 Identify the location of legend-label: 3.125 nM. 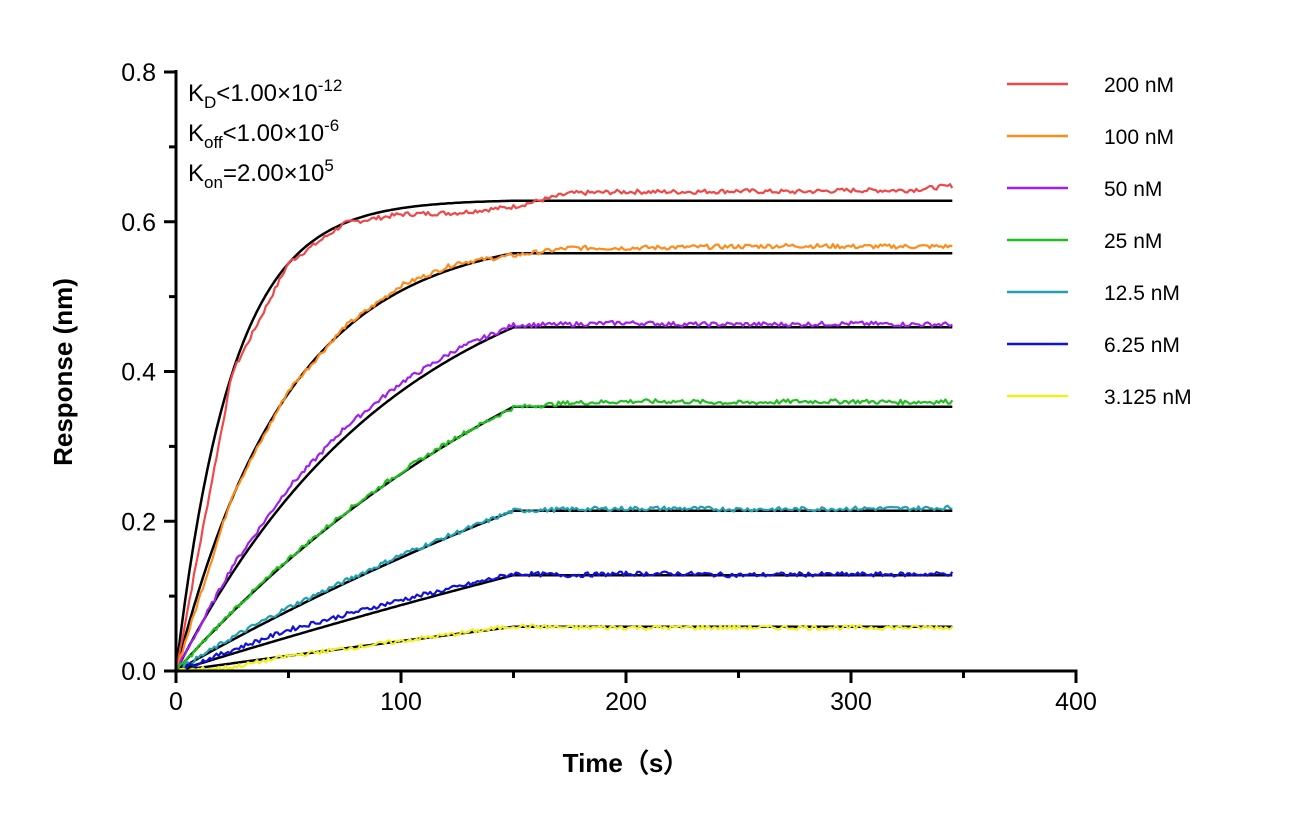
(1148, 397).